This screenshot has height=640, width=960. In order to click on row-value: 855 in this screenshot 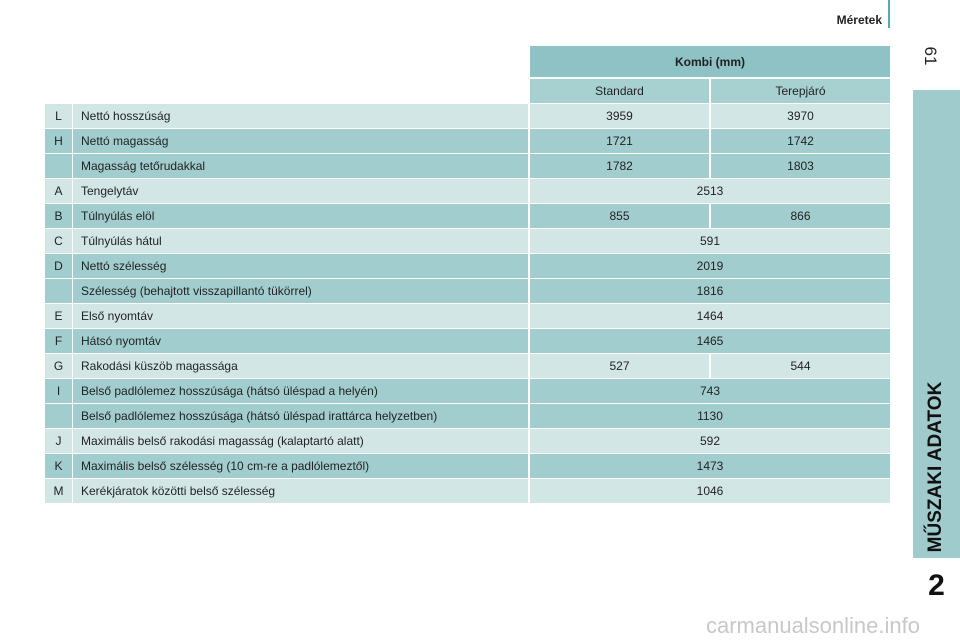, I will do `click(619, 216)`.